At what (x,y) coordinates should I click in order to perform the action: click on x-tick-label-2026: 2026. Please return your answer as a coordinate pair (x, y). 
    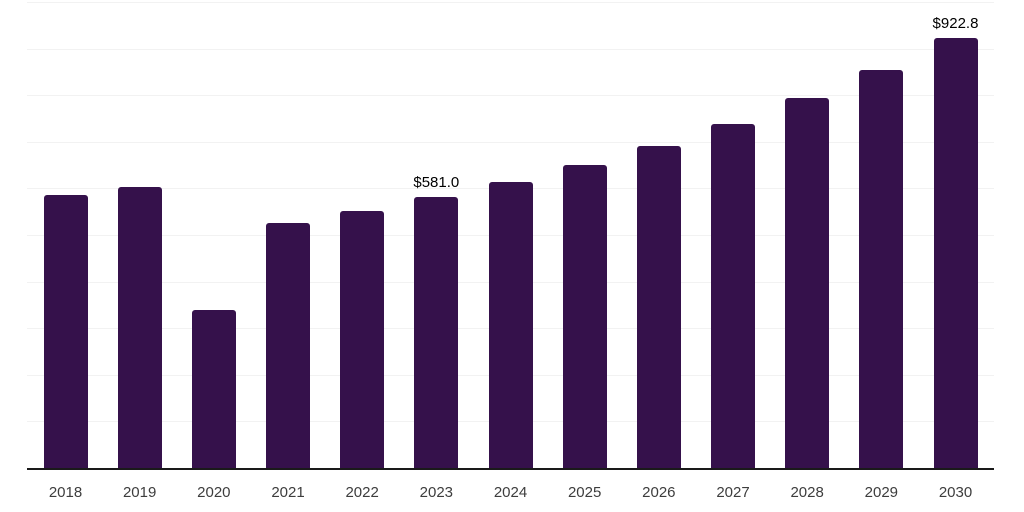
    Looking at the image, I should click on (659, 492).